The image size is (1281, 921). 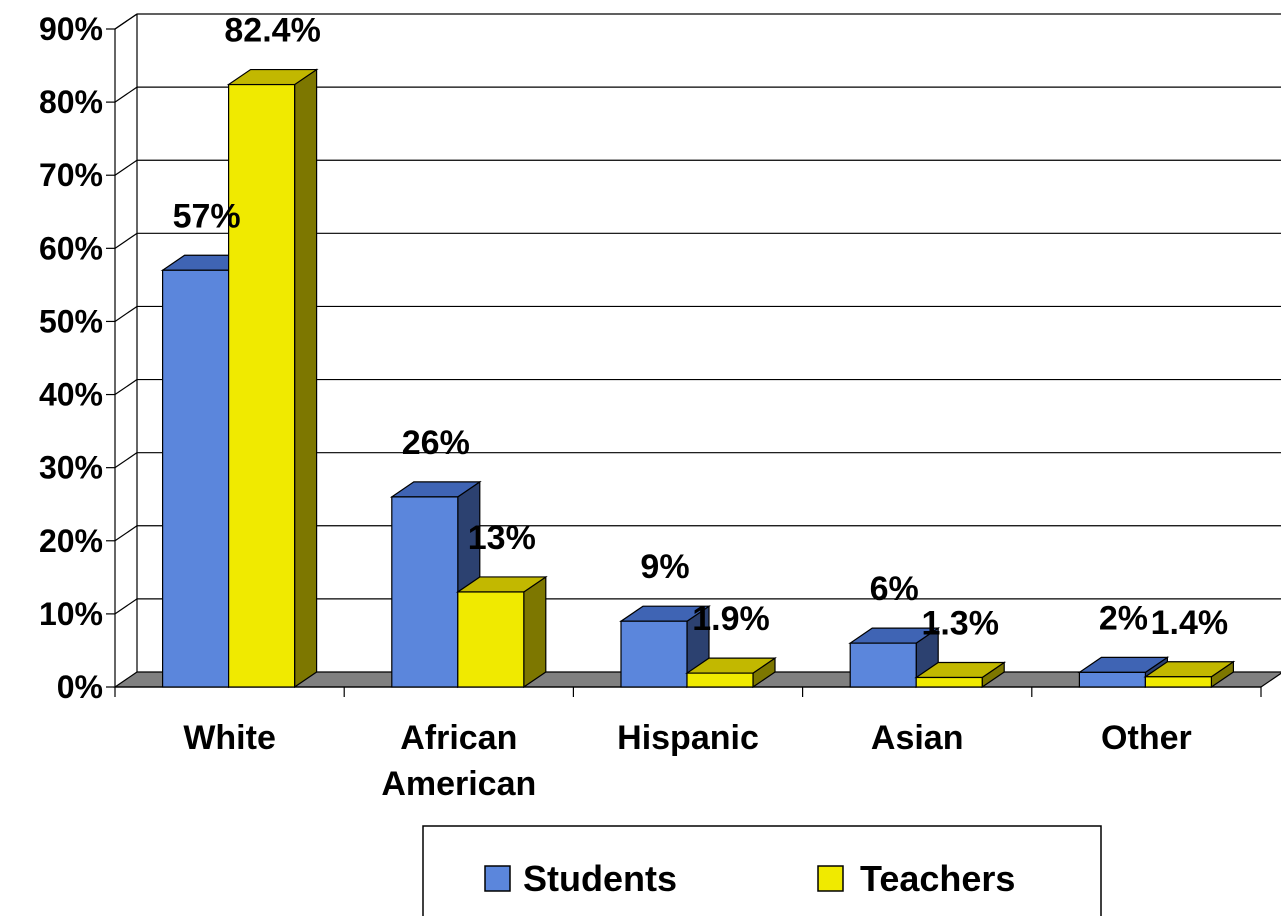 What do you see at coordinates (458, 784) in the screenshot?
I see `category-label: American` at bounding box center [458, 784].